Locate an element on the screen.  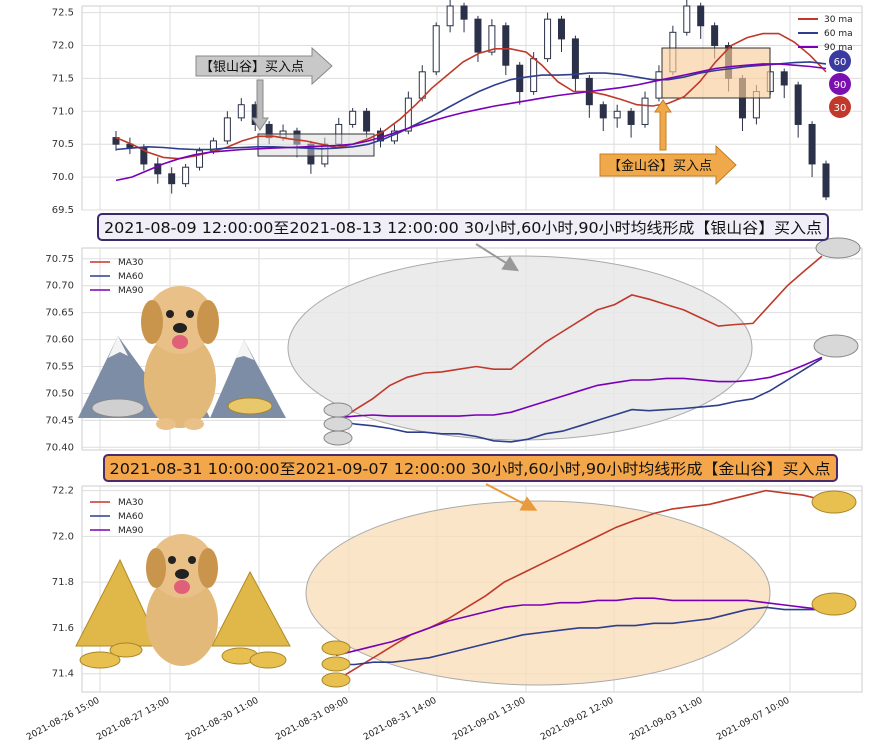
dog-paw-right is located at coordinates (194, 424).